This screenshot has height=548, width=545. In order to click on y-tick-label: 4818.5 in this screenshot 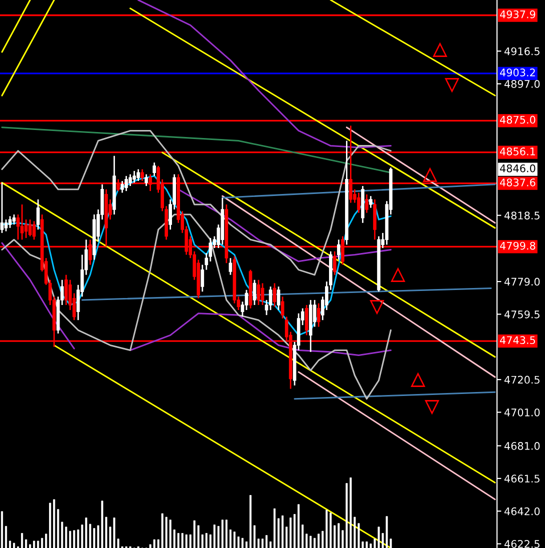, I will do `click(522, 216)`.